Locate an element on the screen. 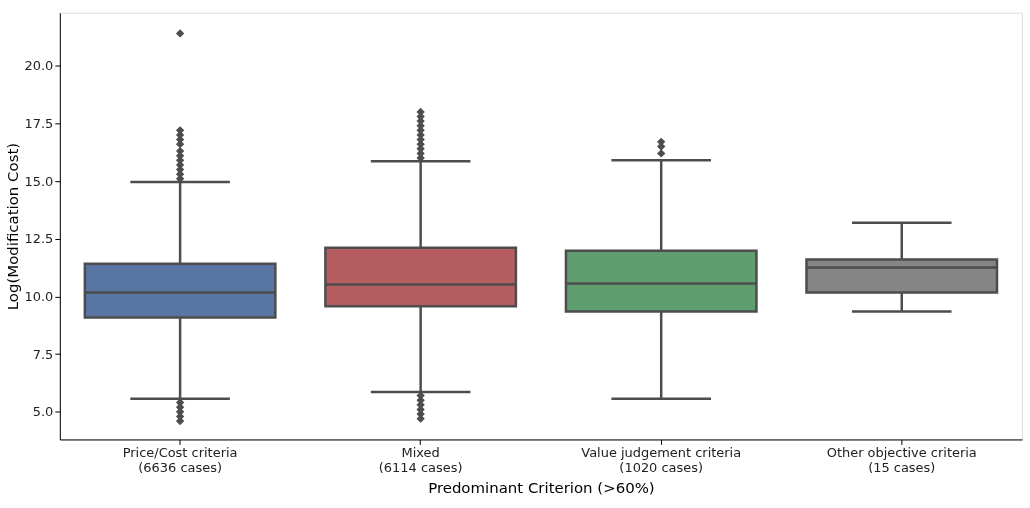 This screenshot has height=508, width=1030. y-axis-title: Log(Modification Cost) is located at coordinates (12, 226).